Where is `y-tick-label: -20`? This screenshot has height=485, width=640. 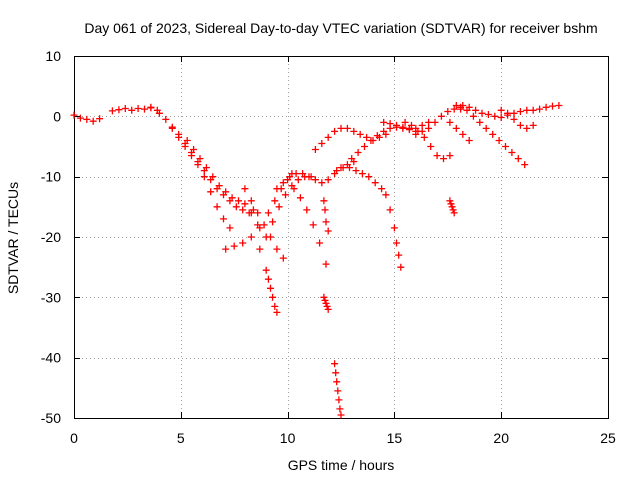 y-tick-label: -20 is located at coordinates (51, 237).